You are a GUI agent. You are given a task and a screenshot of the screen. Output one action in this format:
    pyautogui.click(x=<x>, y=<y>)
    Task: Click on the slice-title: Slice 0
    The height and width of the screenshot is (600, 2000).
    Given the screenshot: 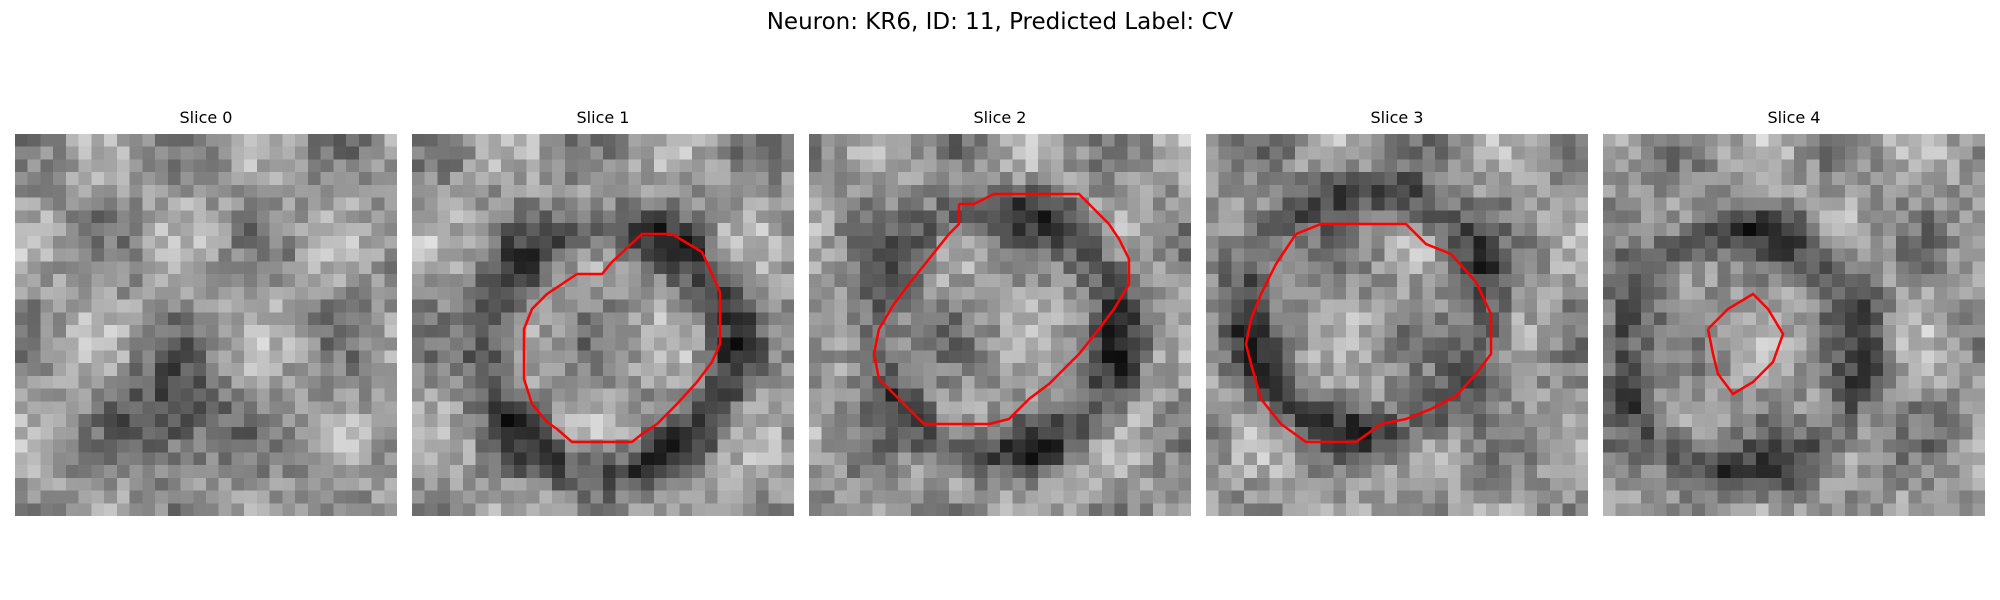 What is the action you would take?
    pyautogui.click(x=206, y=117)
    